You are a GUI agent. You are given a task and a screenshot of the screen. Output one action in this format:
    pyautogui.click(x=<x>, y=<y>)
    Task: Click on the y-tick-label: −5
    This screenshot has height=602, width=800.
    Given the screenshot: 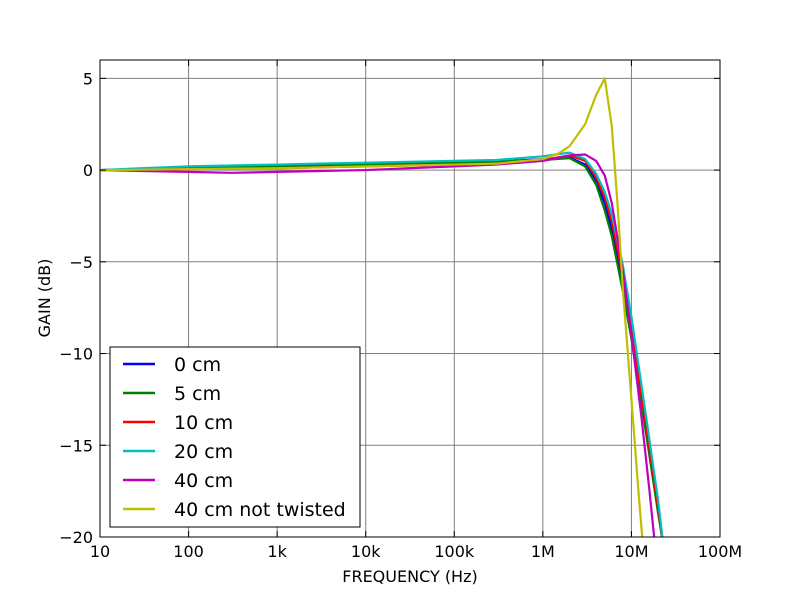 What is the action you would take?
    pyautogui.click(x=81, y=262)
    